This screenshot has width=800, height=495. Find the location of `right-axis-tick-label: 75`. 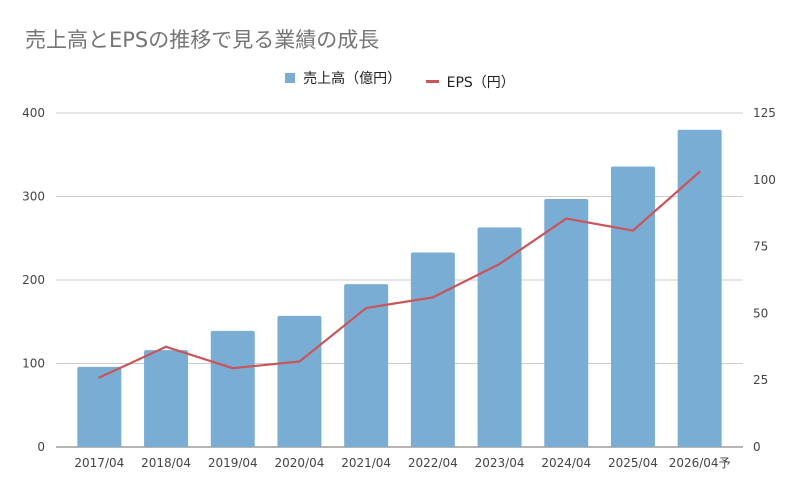

right-axis-tick-label: 75 is located at coordinates (760, 247).